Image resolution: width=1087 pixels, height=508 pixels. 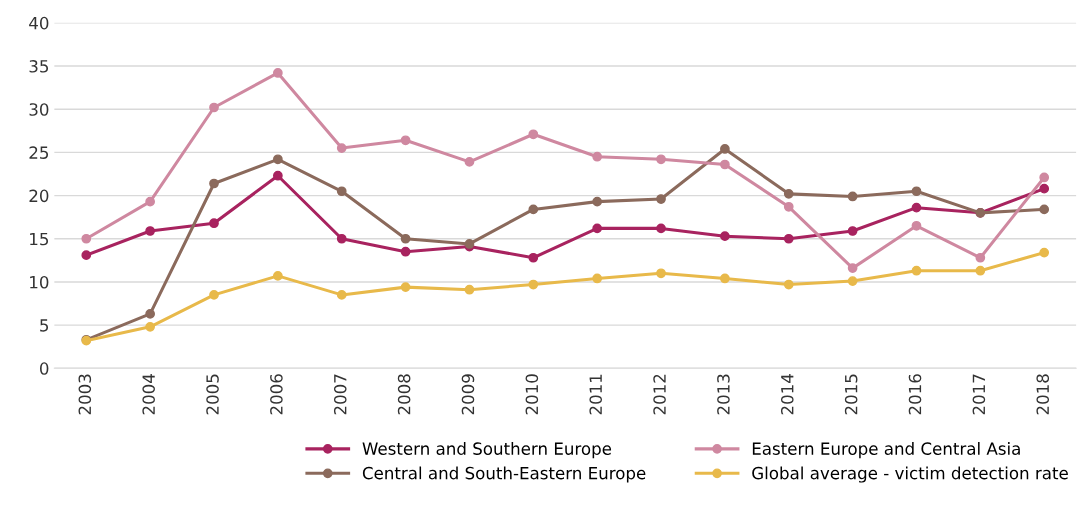 What do you see at coordinates (723, 394) in the screenshot?
I see `x-tick-label: 2013` at bounding box center [723, 394].